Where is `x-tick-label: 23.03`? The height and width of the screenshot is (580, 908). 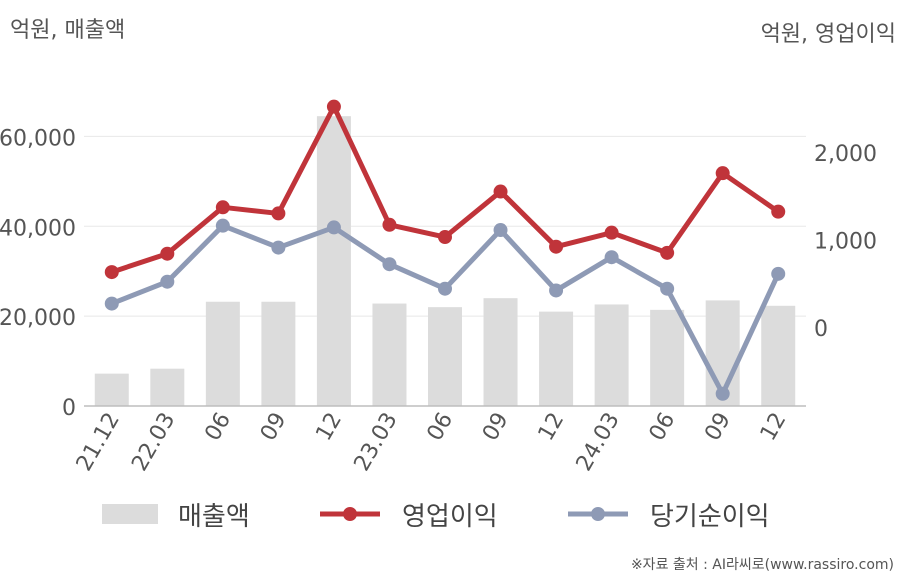
x-tick-label: 23.03 is located at coordinates (376, 442).